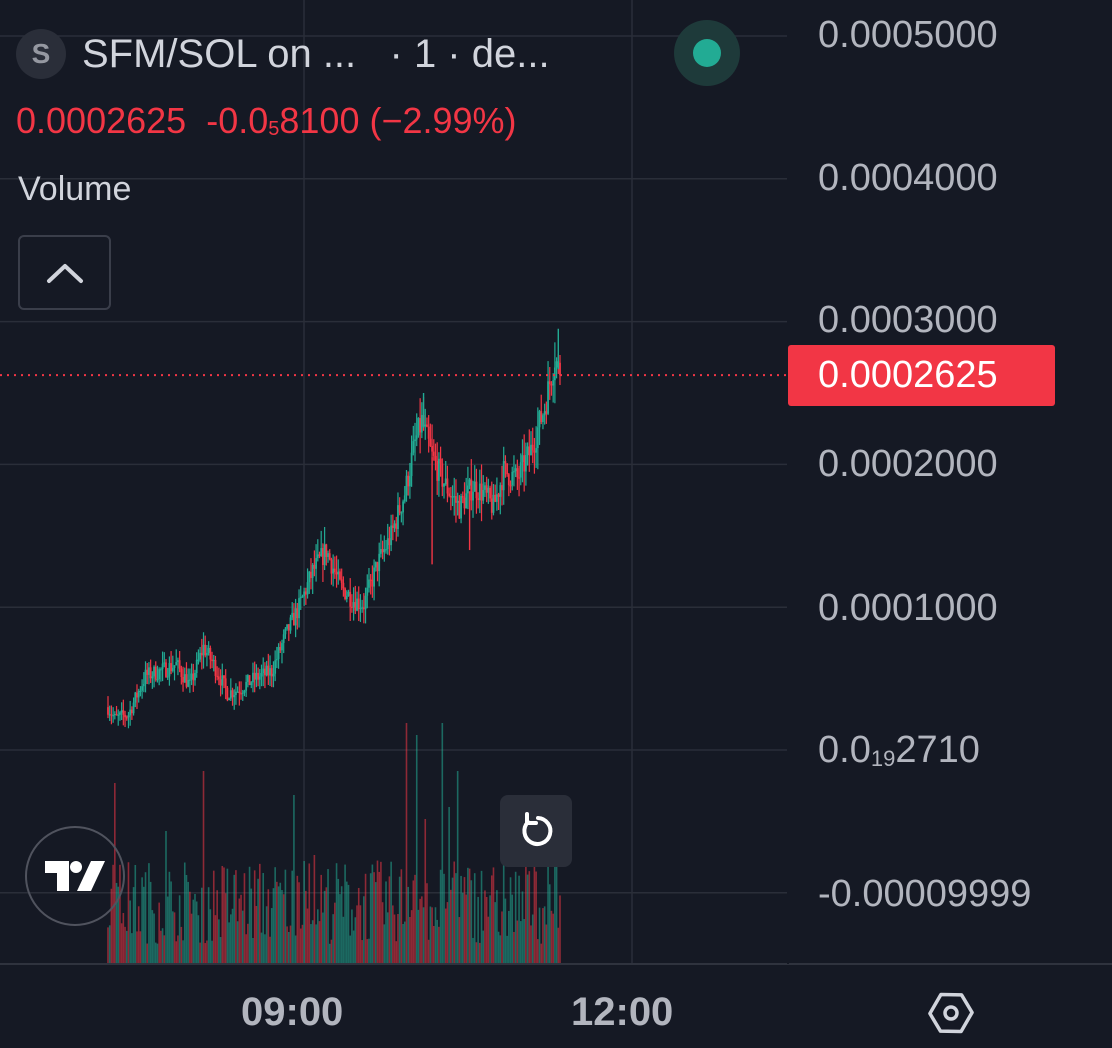  I want to click on last-price-badge: 0.0002625, so click(921, 375).